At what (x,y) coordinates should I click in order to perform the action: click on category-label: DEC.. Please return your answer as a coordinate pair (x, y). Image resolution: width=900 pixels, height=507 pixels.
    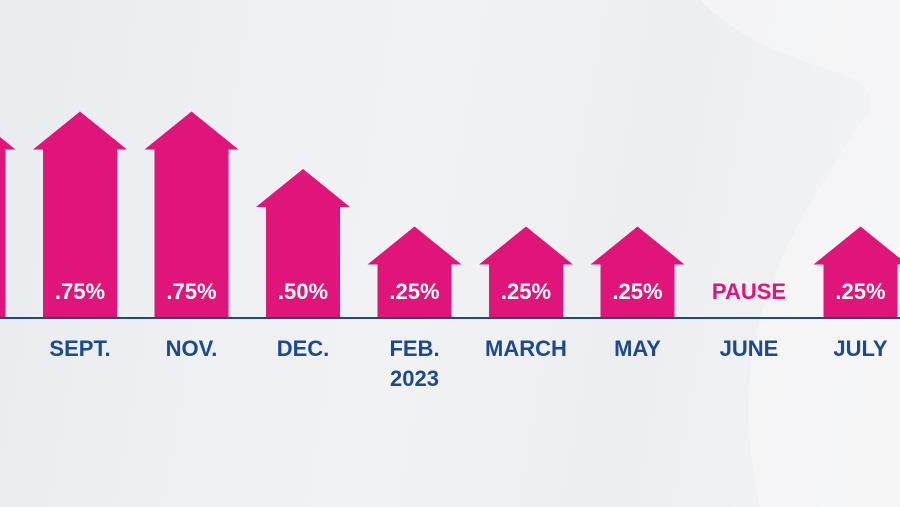
    Looking at the image, I should click on (303, 348).